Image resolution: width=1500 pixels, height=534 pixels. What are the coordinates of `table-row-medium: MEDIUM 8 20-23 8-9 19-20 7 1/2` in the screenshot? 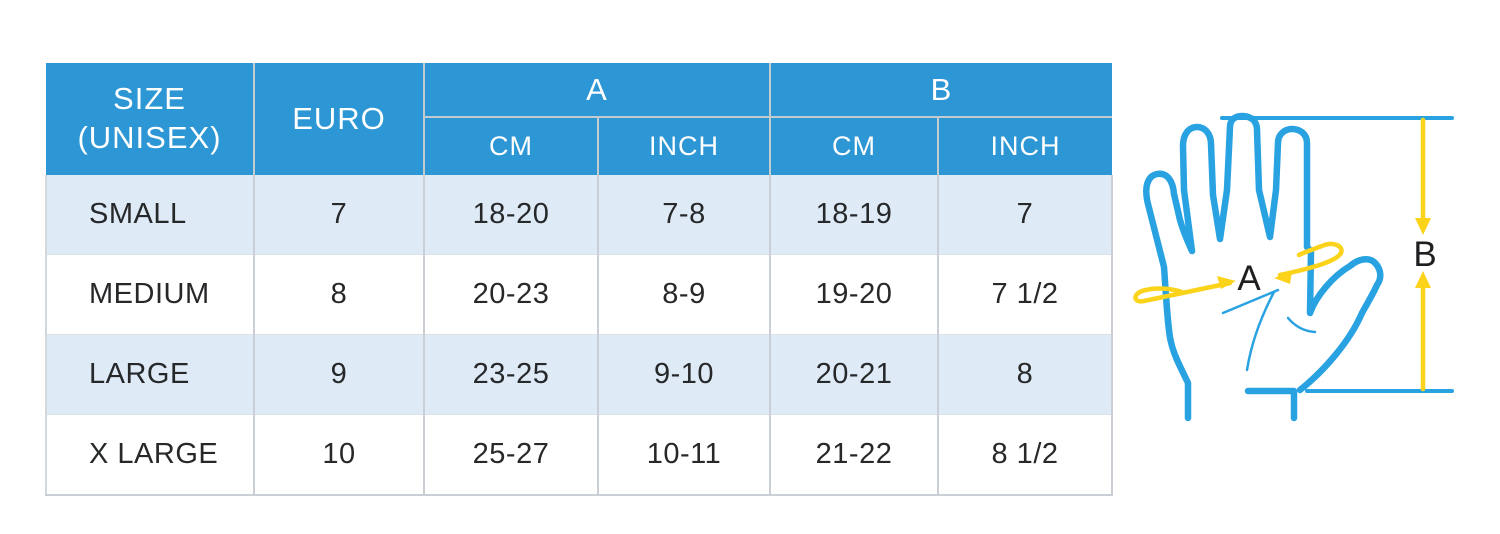 It's located at (579, 294).